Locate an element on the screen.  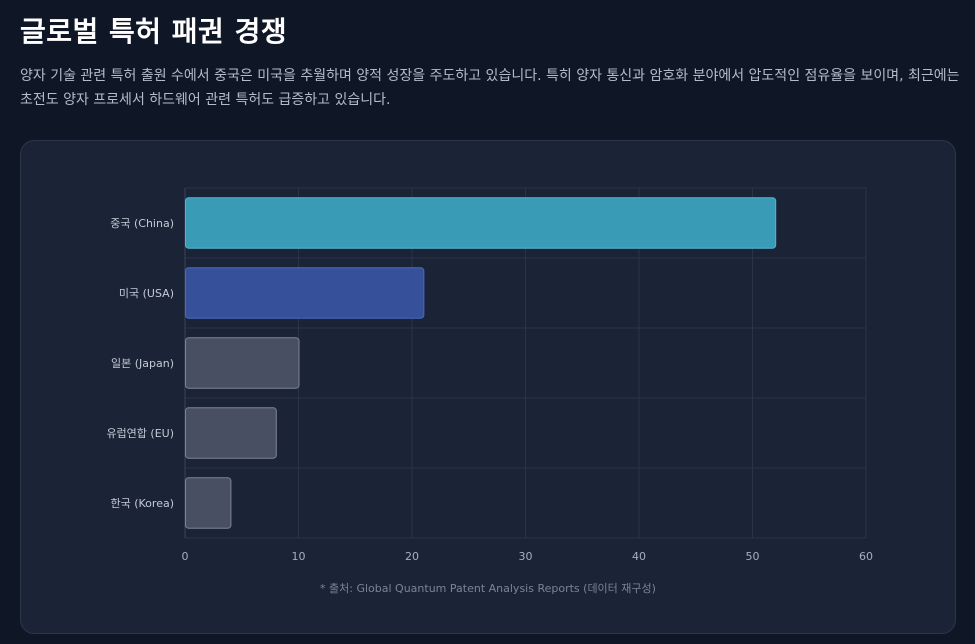
category-label: 미국 (USA) is located at coordinates (146, 293).